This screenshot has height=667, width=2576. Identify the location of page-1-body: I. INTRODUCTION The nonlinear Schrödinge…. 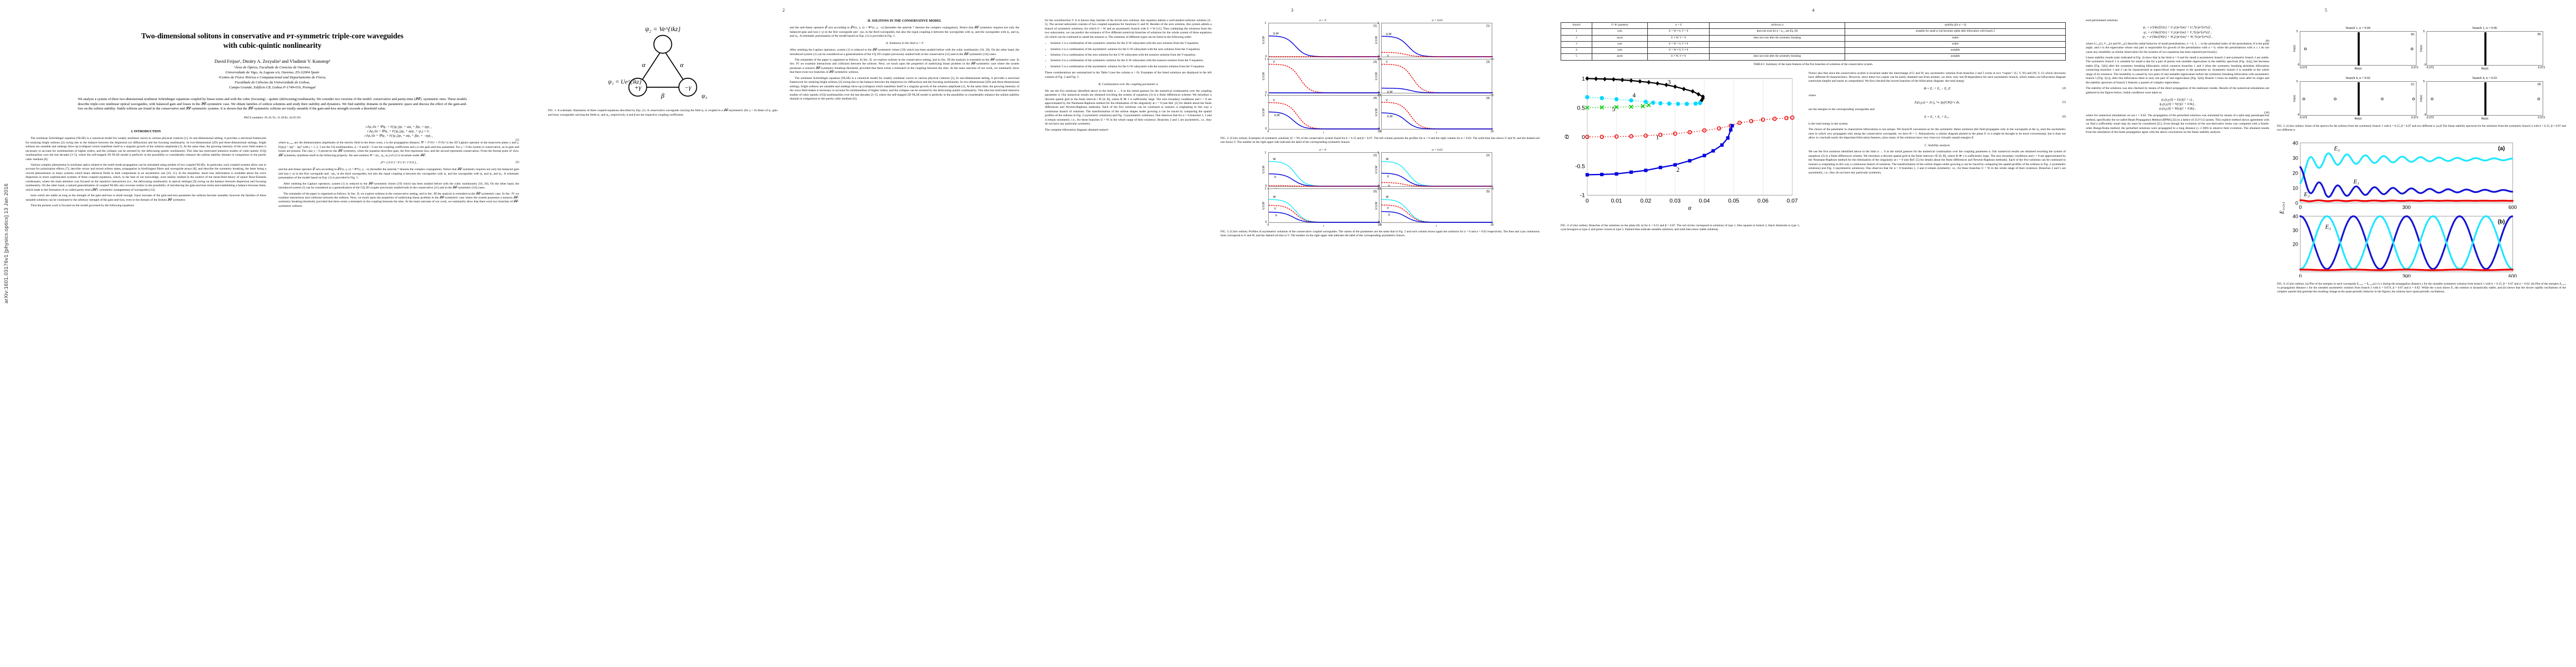
(272, 369).